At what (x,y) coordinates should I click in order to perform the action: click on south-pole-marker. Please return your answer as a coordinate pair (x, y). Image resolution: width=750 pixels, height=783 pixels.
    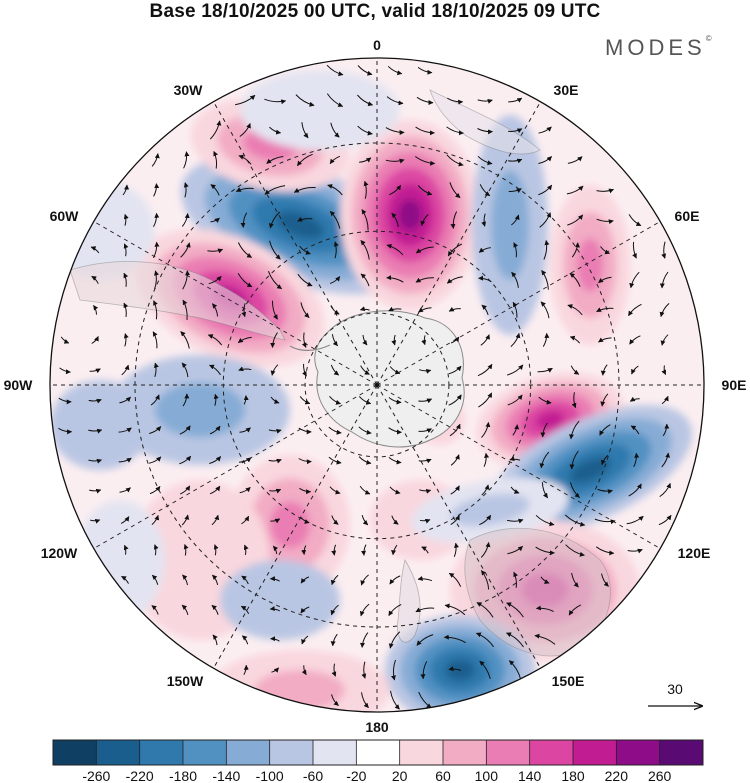
    Looking at the image, I should click on (377, 385).